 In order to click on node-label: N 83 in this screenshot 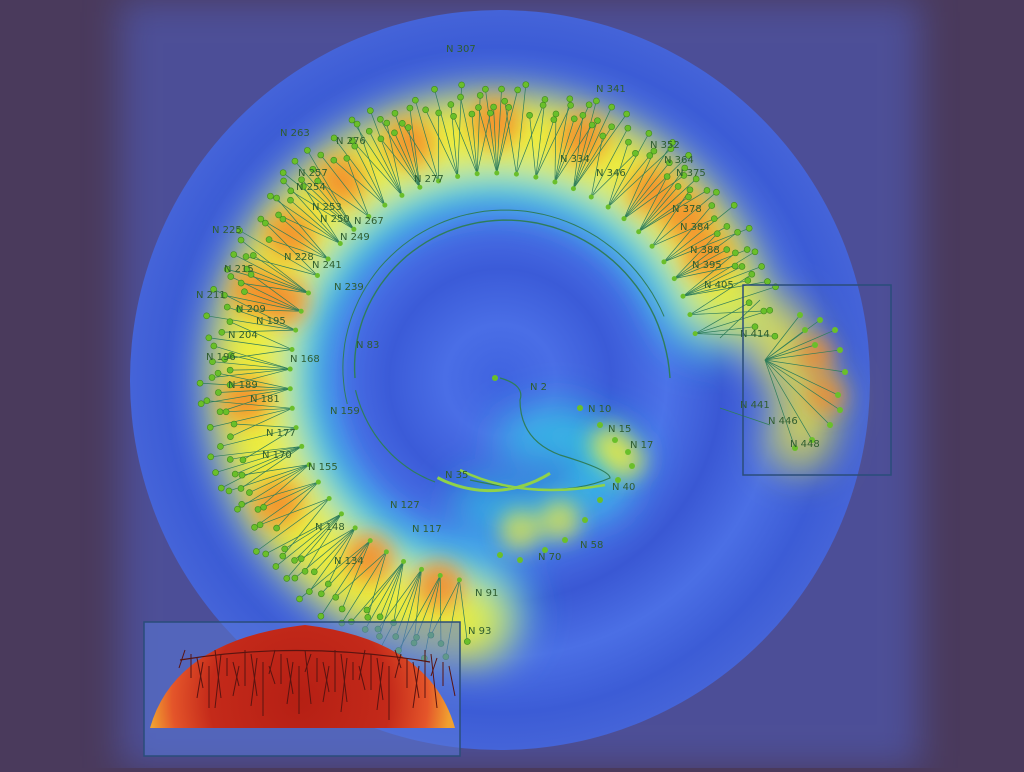, I will do `click(367, 345)`.